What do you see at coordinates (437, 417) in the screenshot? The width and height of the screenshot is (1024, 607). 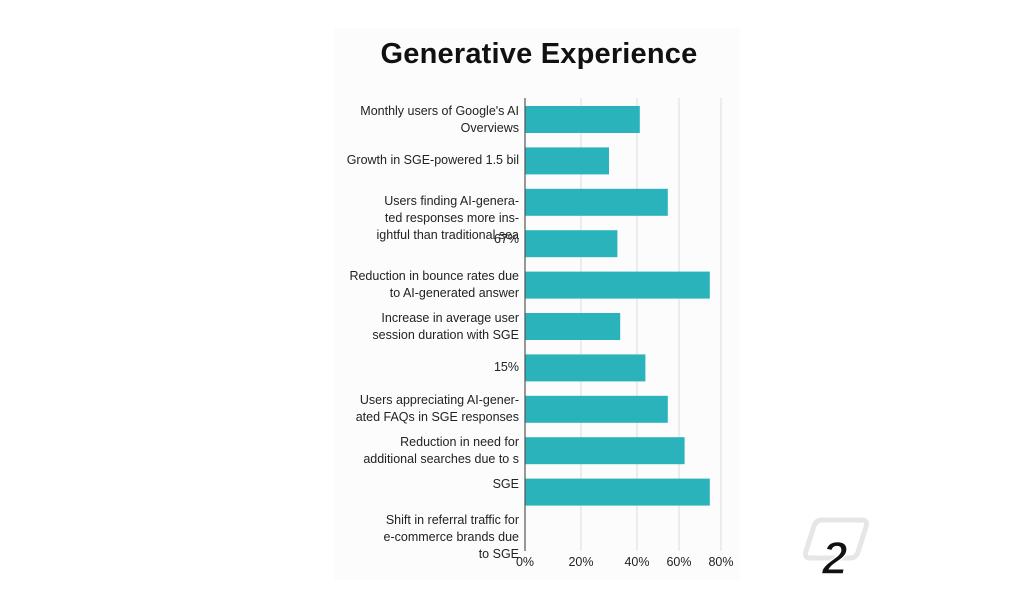 I see `category-label-line: ated FAQs in SGE responses` at bounding box center [437, 417].